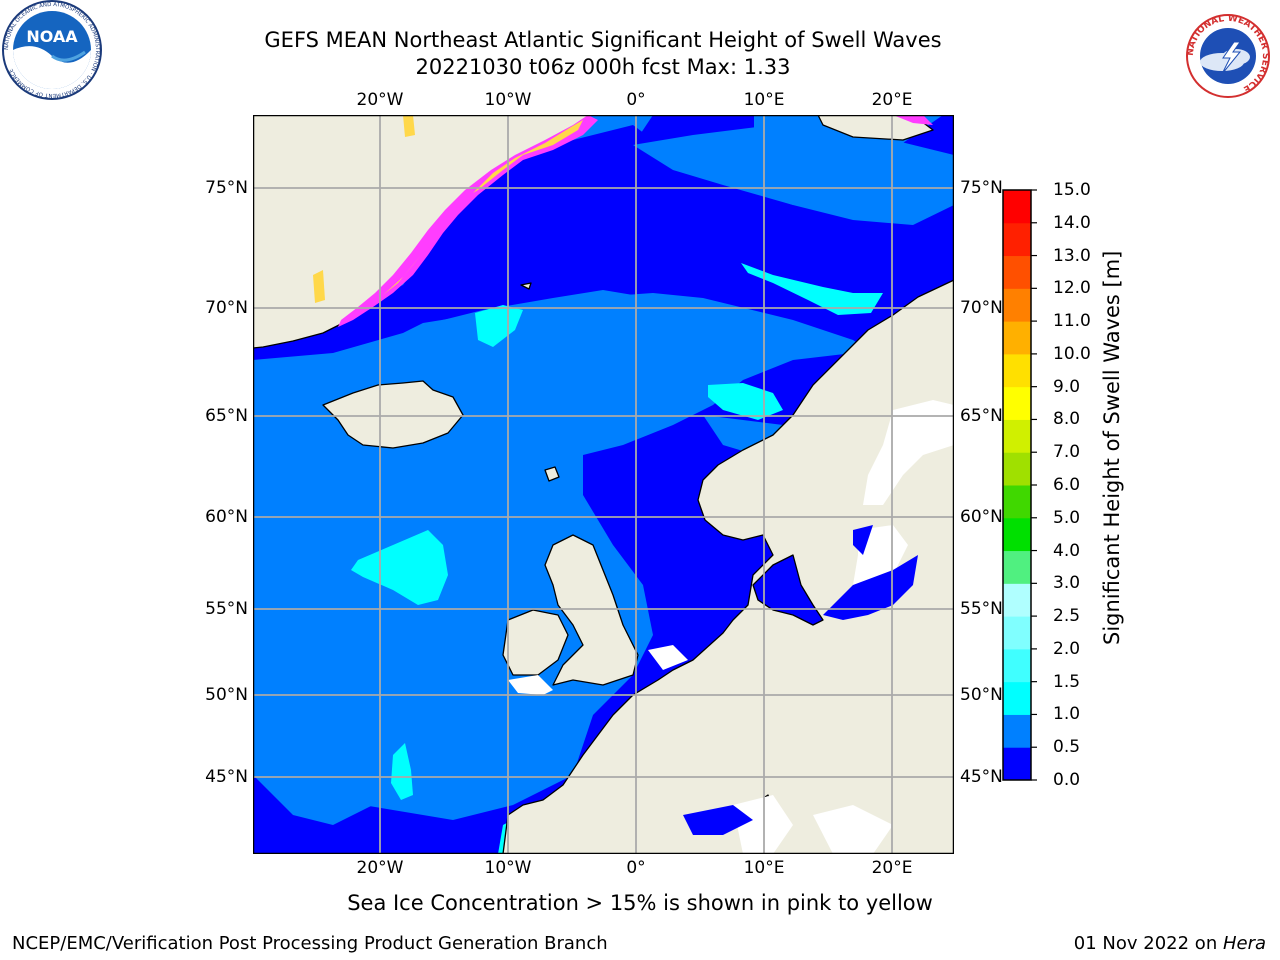  I want to click on inland-seas, so click(800, 680).